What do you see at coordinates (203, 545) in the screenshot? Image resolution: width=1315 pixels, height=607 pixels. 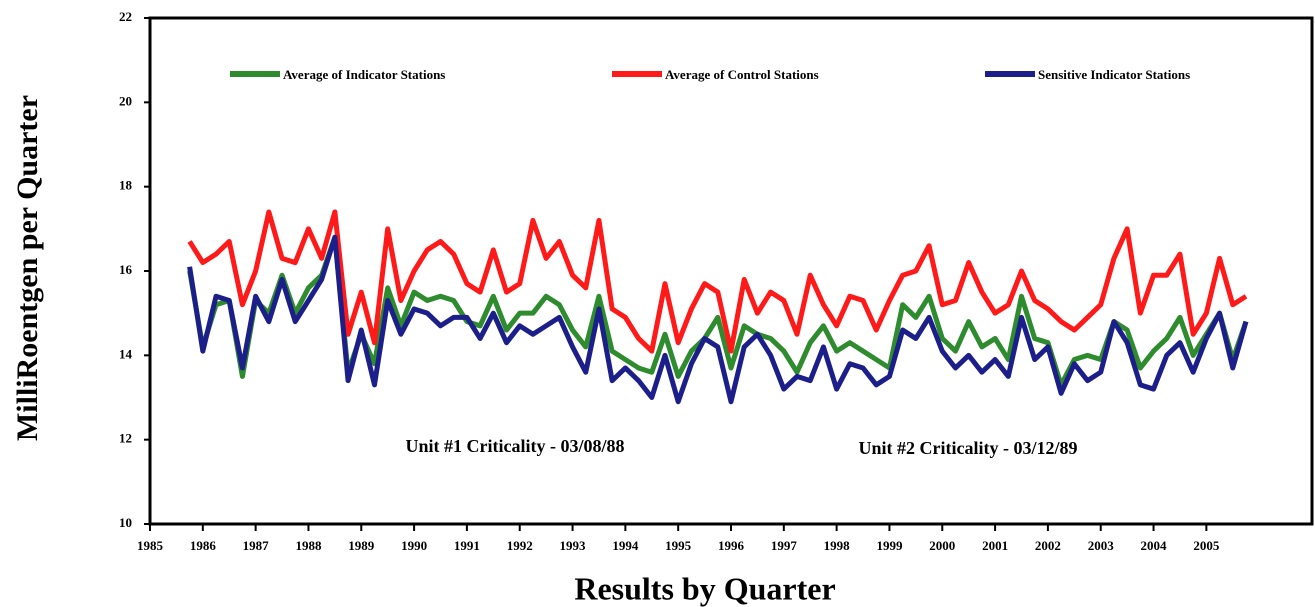 I see `x-tick-label: 1986` at bounding box center [203, 545].